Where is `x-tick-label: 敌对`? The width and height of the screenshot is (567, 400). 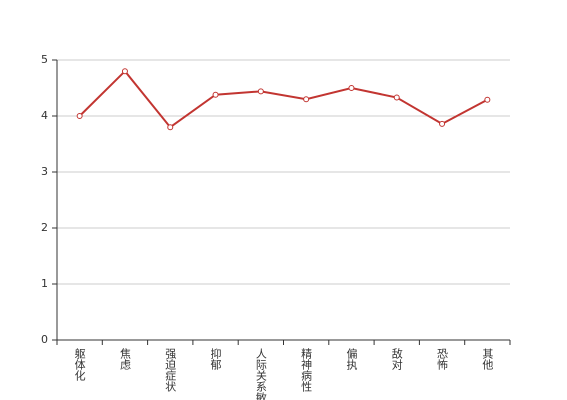 x-tick-label: 敌对 is located at coordinates (396, 358).